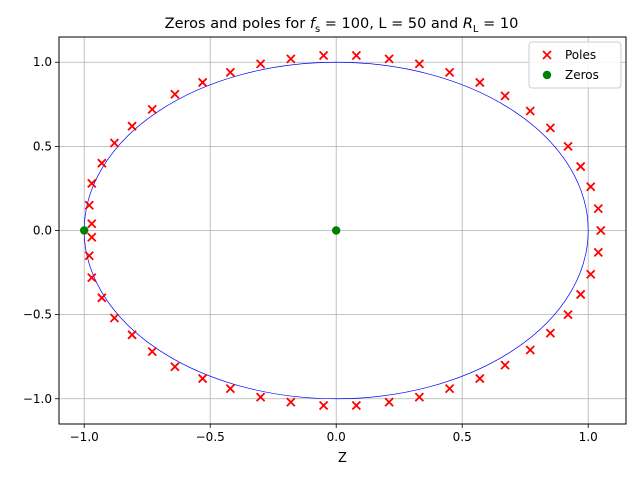 The image size is (640, 480). Describe the element at coordinates (476, 29) in the screenshot. I see `title-rl-sub: L` at that location.